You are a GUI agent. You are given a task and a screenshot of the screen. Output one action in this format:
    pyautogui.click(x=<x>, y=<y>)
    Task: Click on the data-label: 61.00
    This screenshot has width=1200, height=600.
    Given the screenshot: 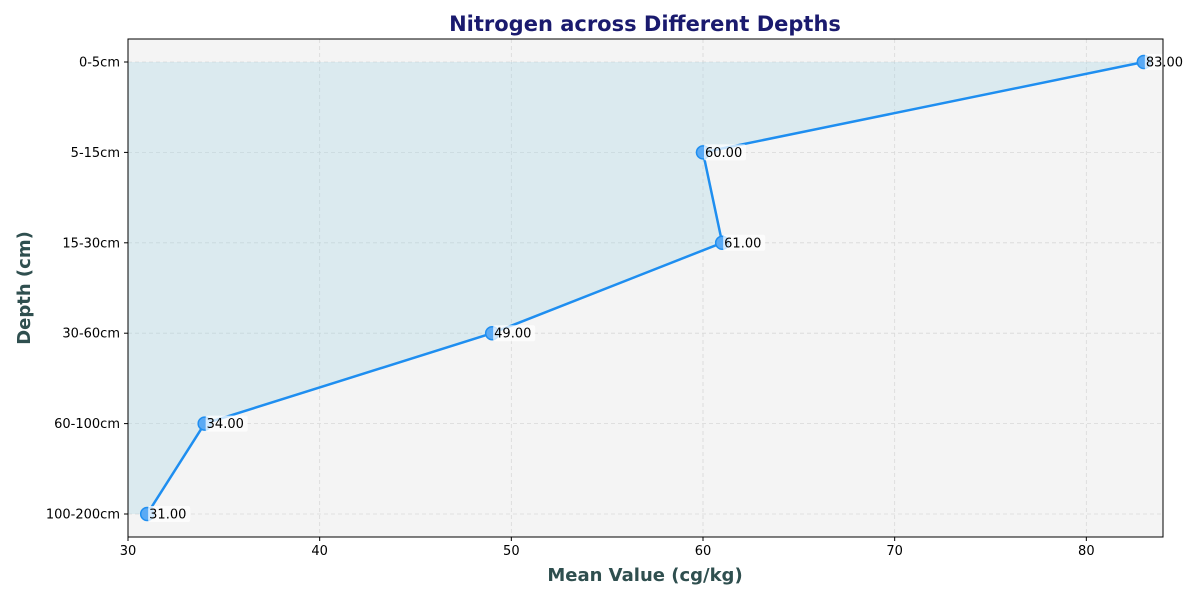 What is the action you would take?
    pyautogui.click(x=742, y=243)
    